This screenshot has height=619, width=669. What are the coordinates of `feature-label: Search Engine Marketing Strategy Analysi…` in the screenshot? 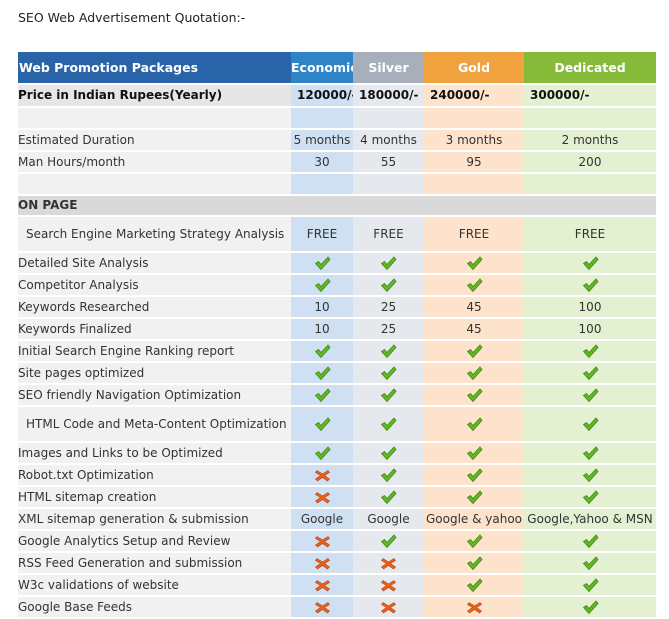 It's located at (154, 234).